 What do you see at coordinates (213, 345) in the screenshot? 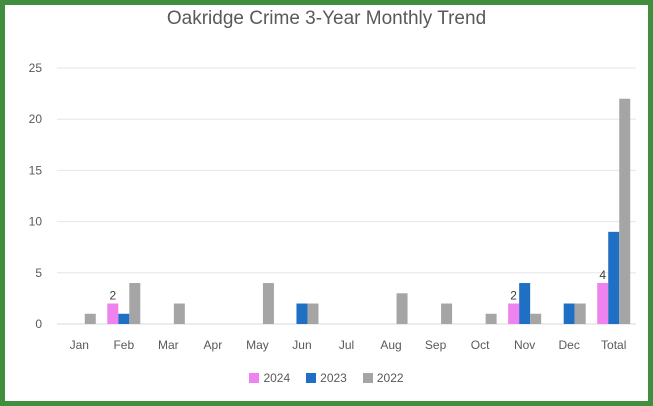
I see `x-tick-label: Apr` at bounding box center [213, 345].